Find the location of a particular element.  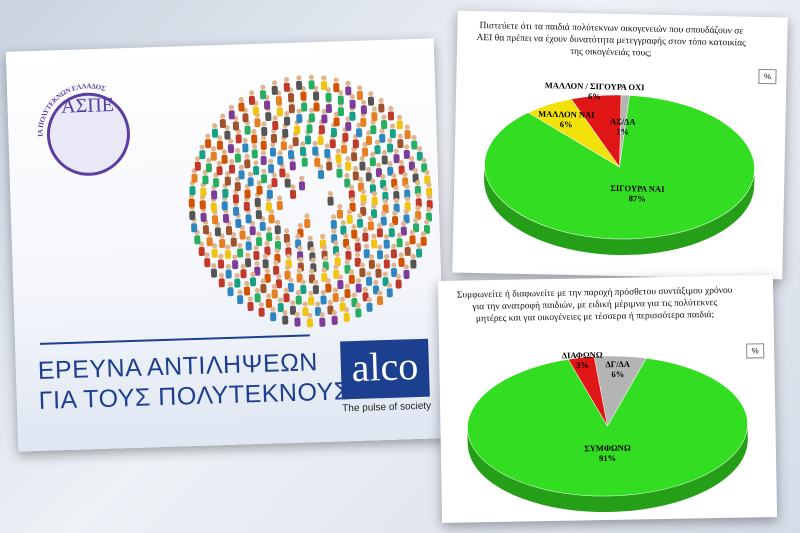

pie-slice is located at coordinates (607, 427).